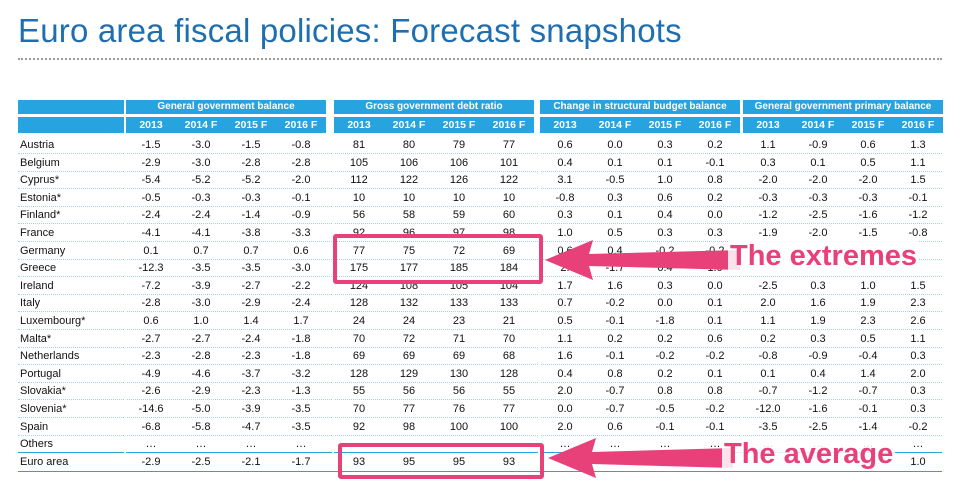  Describe the element at coordinates (359, 461) in the screenshot. I see `table-cell: 93` at that location.